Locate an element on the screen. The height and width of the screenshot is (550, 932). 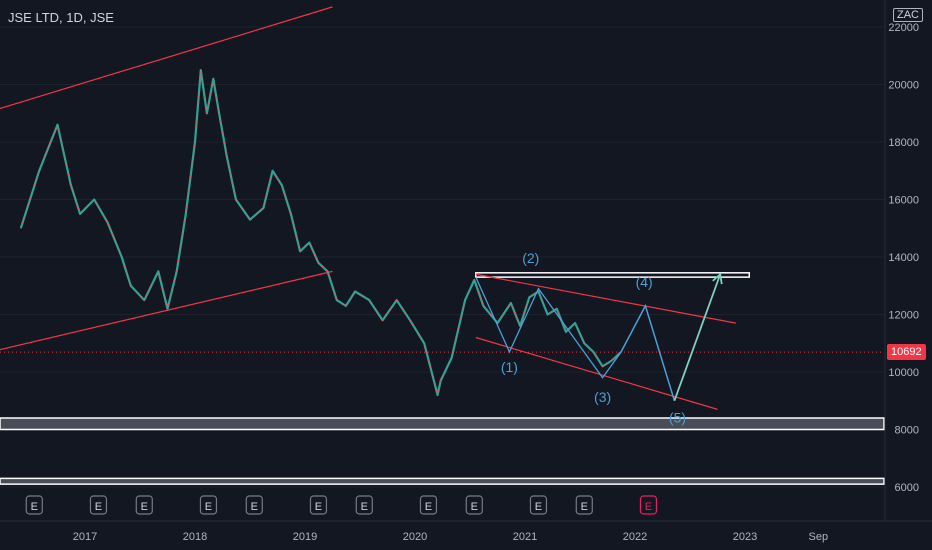
wave-projection-path is located at coordinates (648, 352).